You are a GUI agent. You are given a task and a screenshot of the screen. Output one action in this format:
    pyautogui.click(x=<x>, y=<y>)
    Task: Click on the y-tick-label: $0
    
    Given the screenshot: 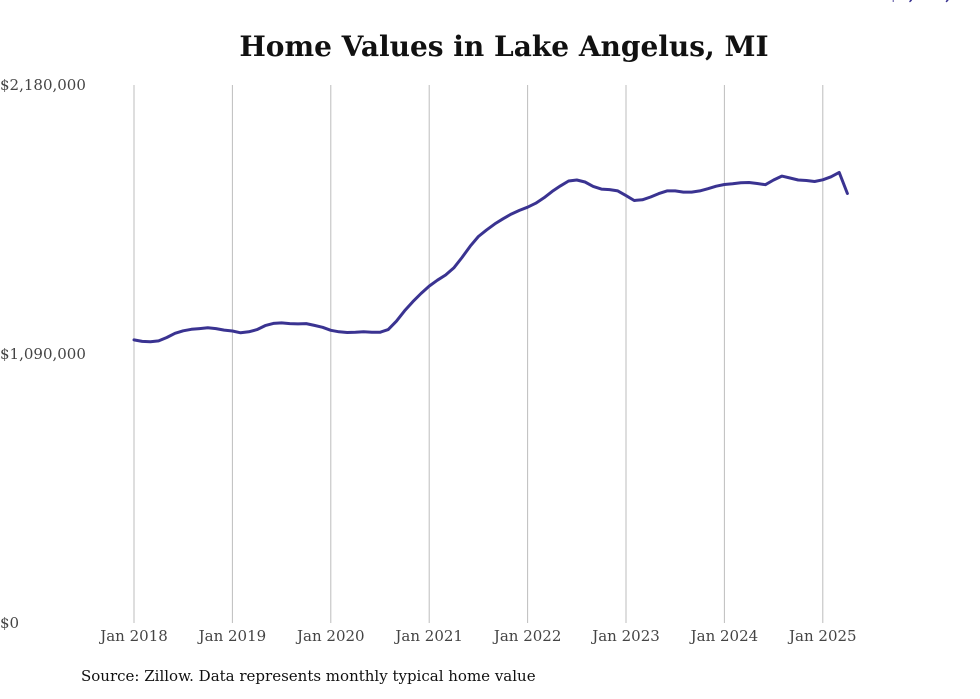 What is the action you would take?
    pyautogui.click(x=9, y=623)
    